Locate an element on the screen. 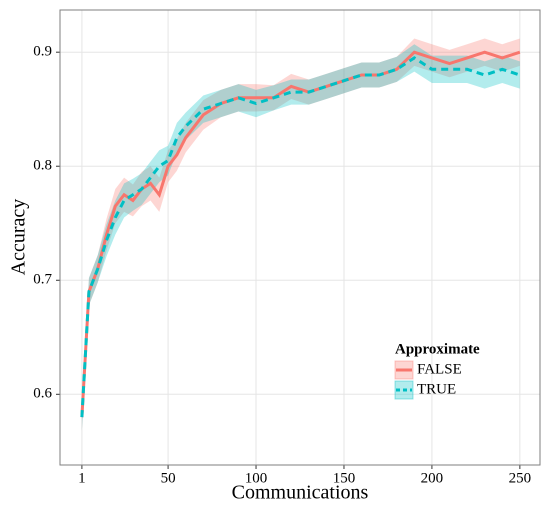  legend-label: TRUE is located at coordinates (436, 389).